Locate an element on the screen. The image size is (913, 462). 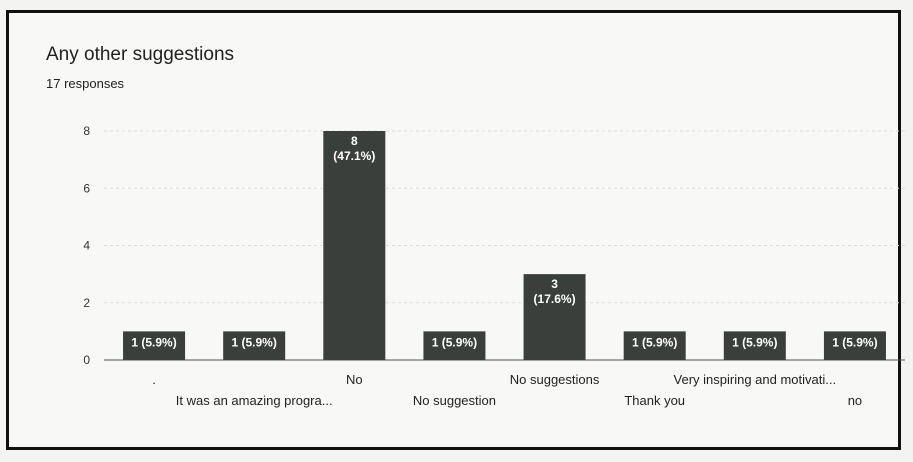
bar-value-label: 8 is located at coordinates (354, 141).